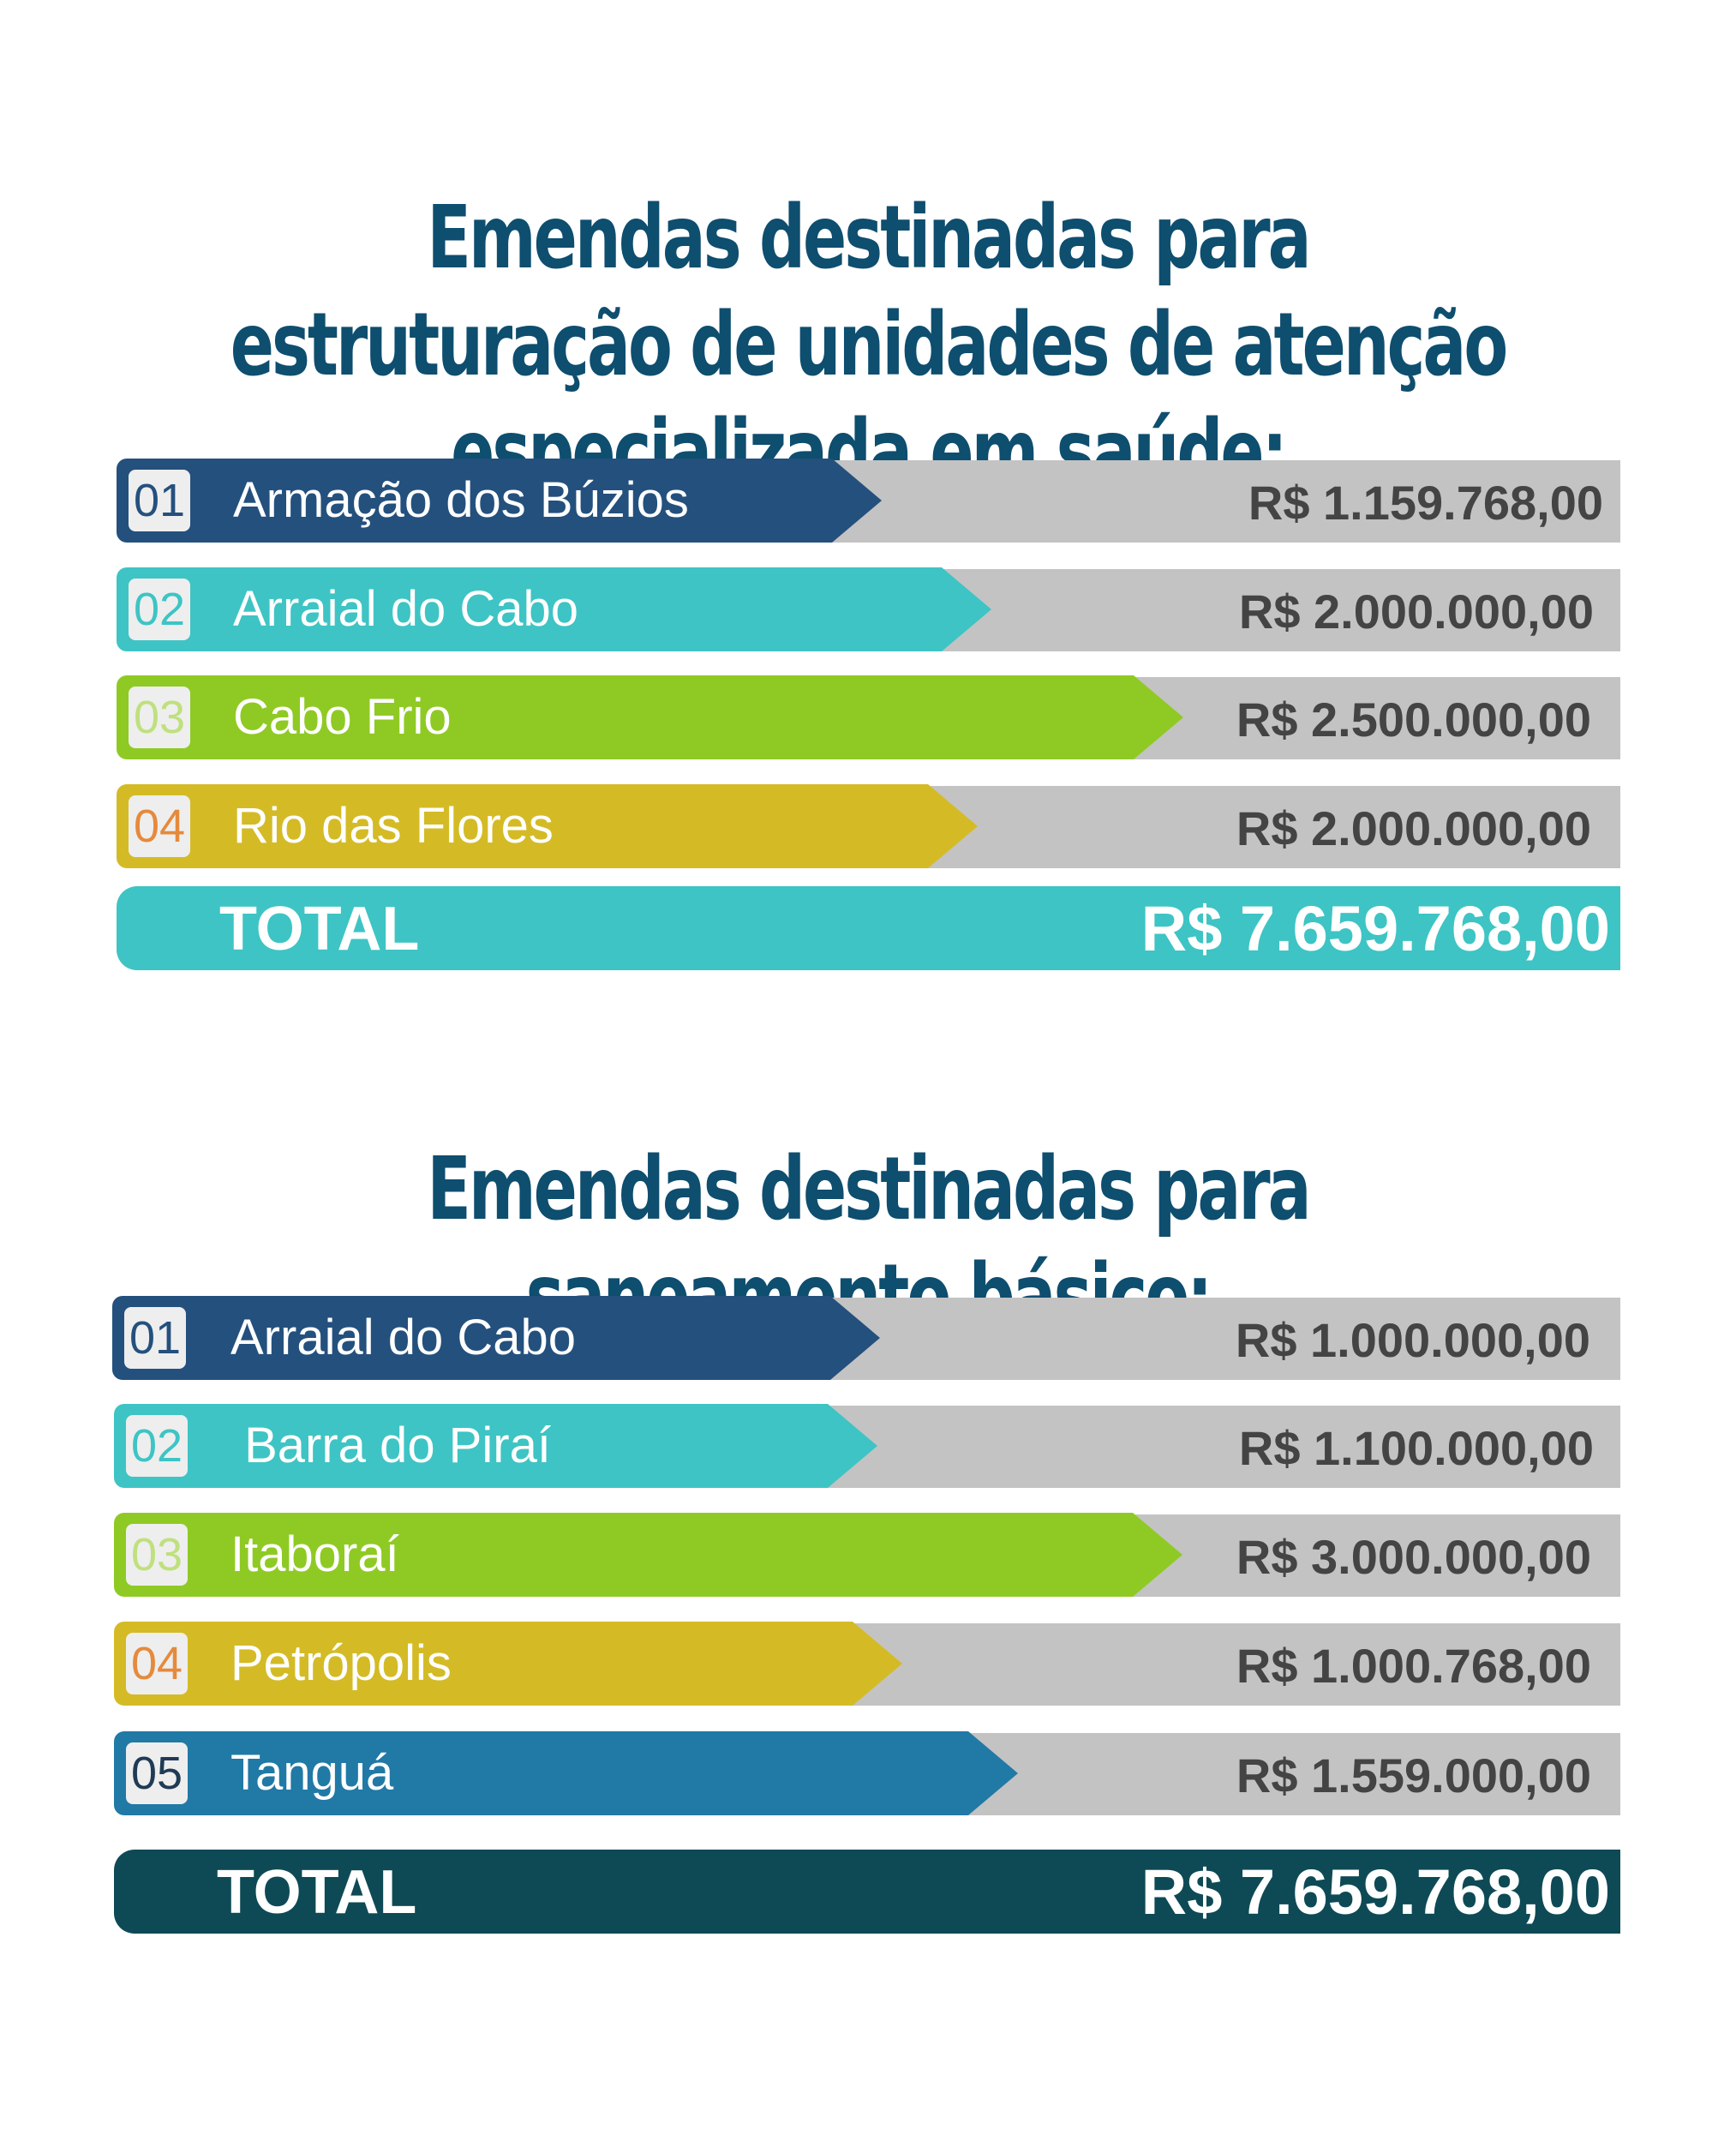  I want to click on list-item: 03 Itaboraí R$ 3.000.000,00, so click(867, 1555).